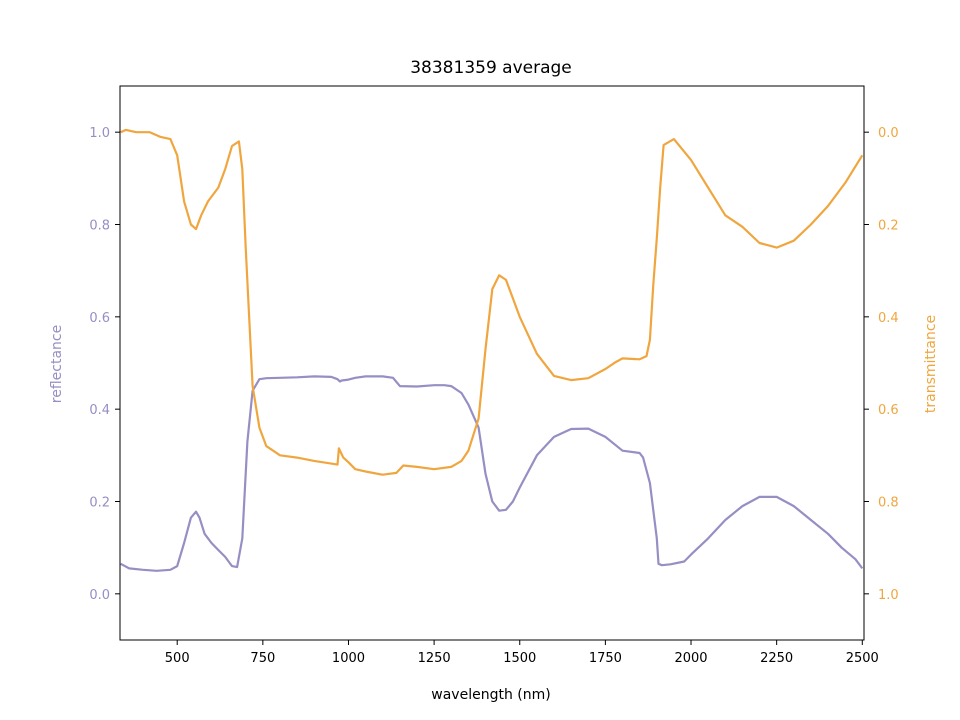 The height and width of the screenshot is (720, 960). Describe the element at coordinates (690, 658) in the screenshot. I see `x-tick-label: 2000` at that location.